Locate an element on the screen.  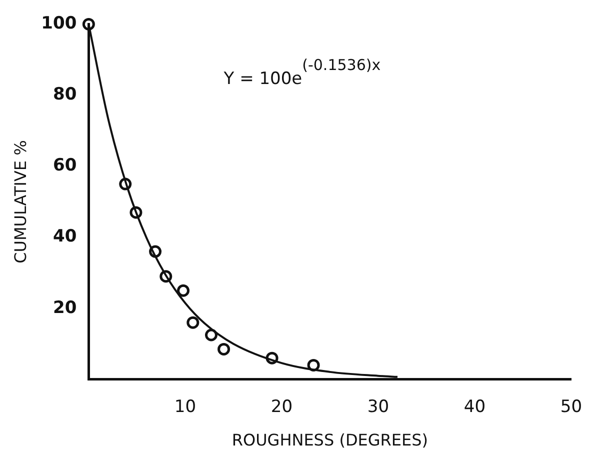
x-tick-label: 10 is located at coordinates (185, 407).